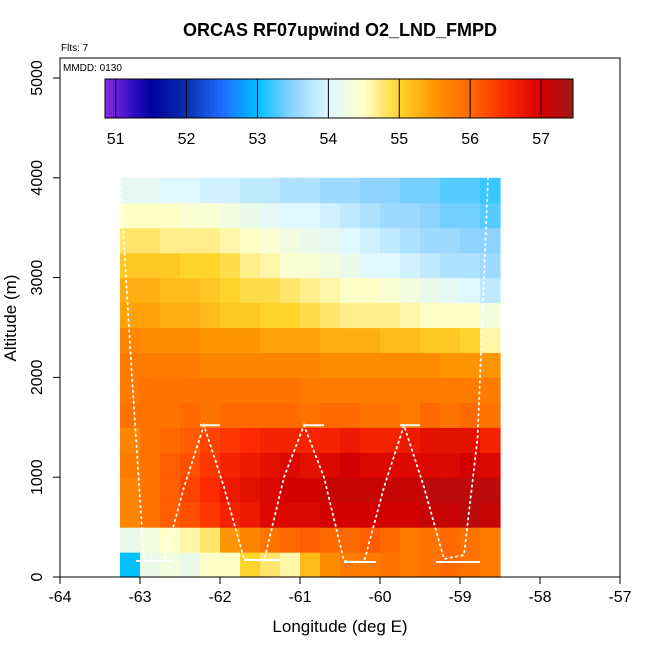 This screenshot has width=650, height=655. What do you see at coordinates (116, 139) in the screenshot?
I see `colorbar-tick-label: 51` at bounding box center [116, 139].